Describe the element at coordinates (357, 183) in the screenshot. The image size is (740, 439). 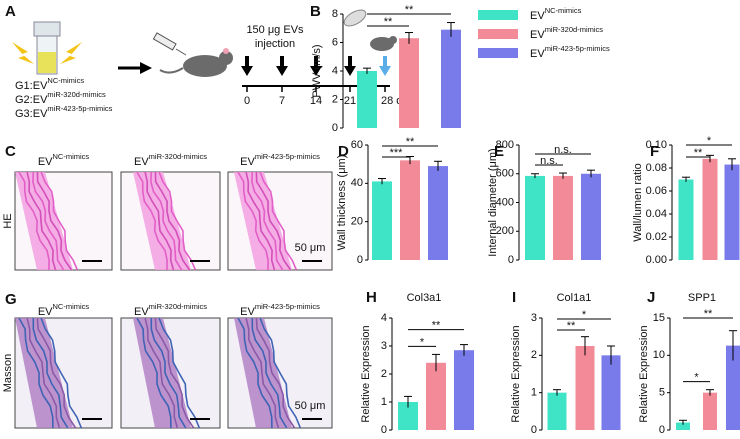
I see `y-tick-label: 40` at that location.